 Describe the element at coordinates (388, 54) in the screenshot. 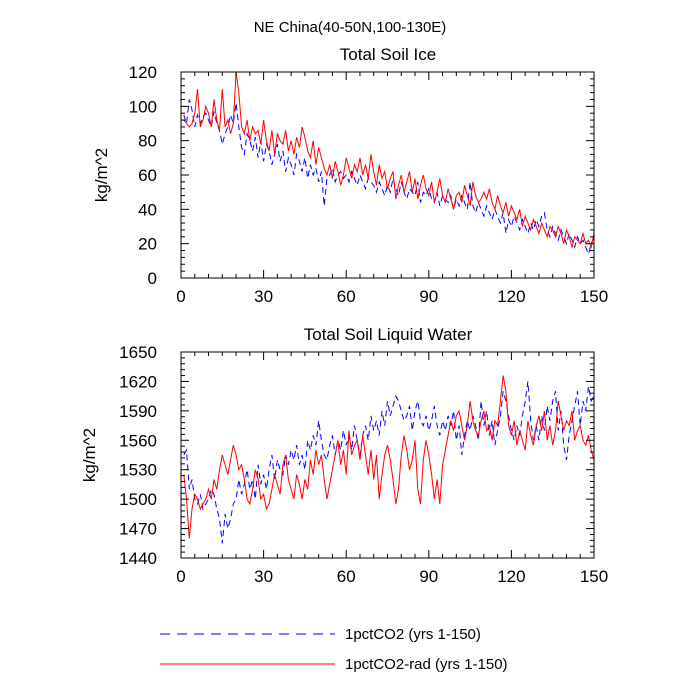

I see `panel-title: Total Soil Ice` at that location.